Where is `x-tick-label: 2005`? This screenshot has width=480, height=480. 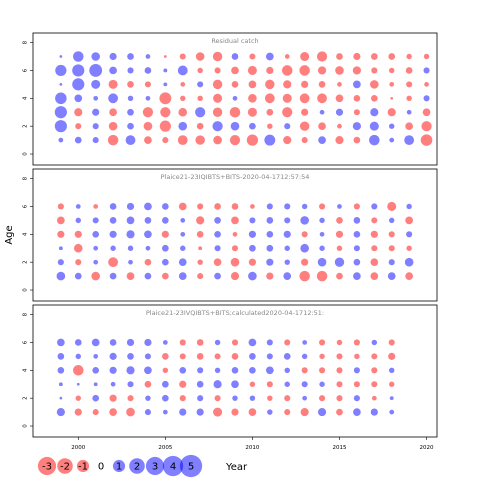 x-tick-label: 2005 is located at coordinates (165, 448).